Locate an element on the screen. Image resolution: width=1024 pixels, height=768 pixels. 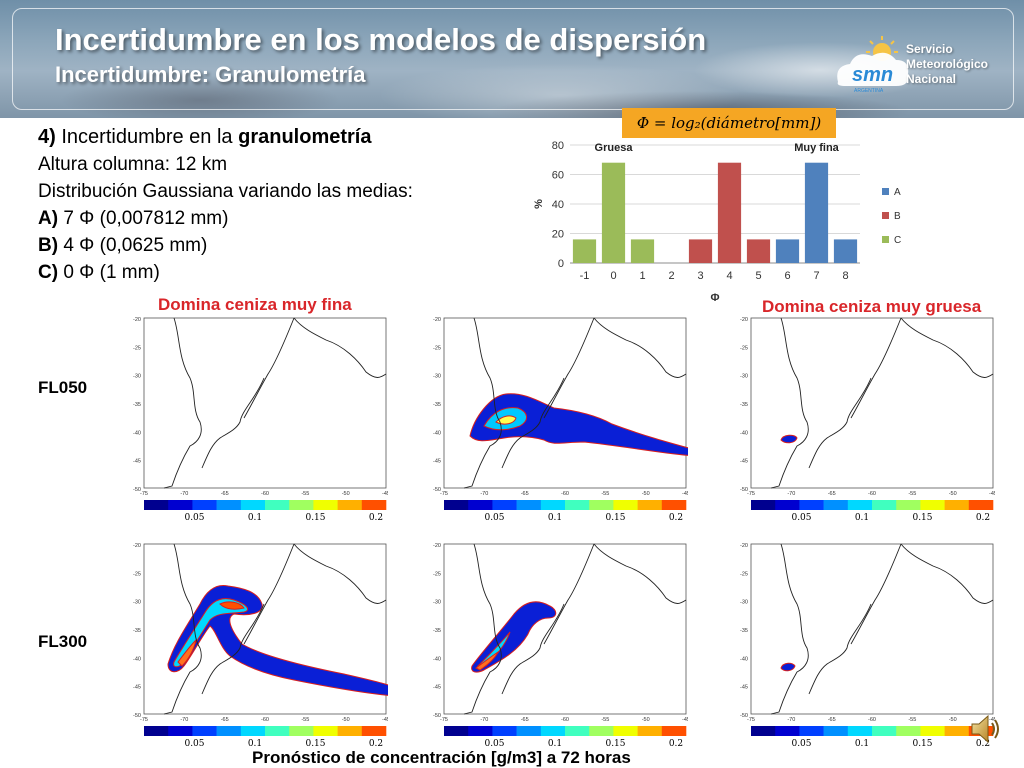
chart-xlabel: Φ is located at coordinates (714, 297).